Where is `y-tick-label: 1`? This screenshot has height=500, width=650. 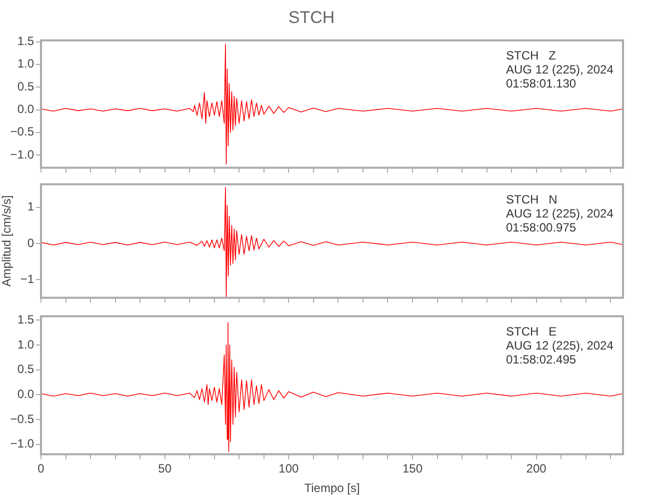
y-tick-label: 1 is located at coordinates (30, 207).